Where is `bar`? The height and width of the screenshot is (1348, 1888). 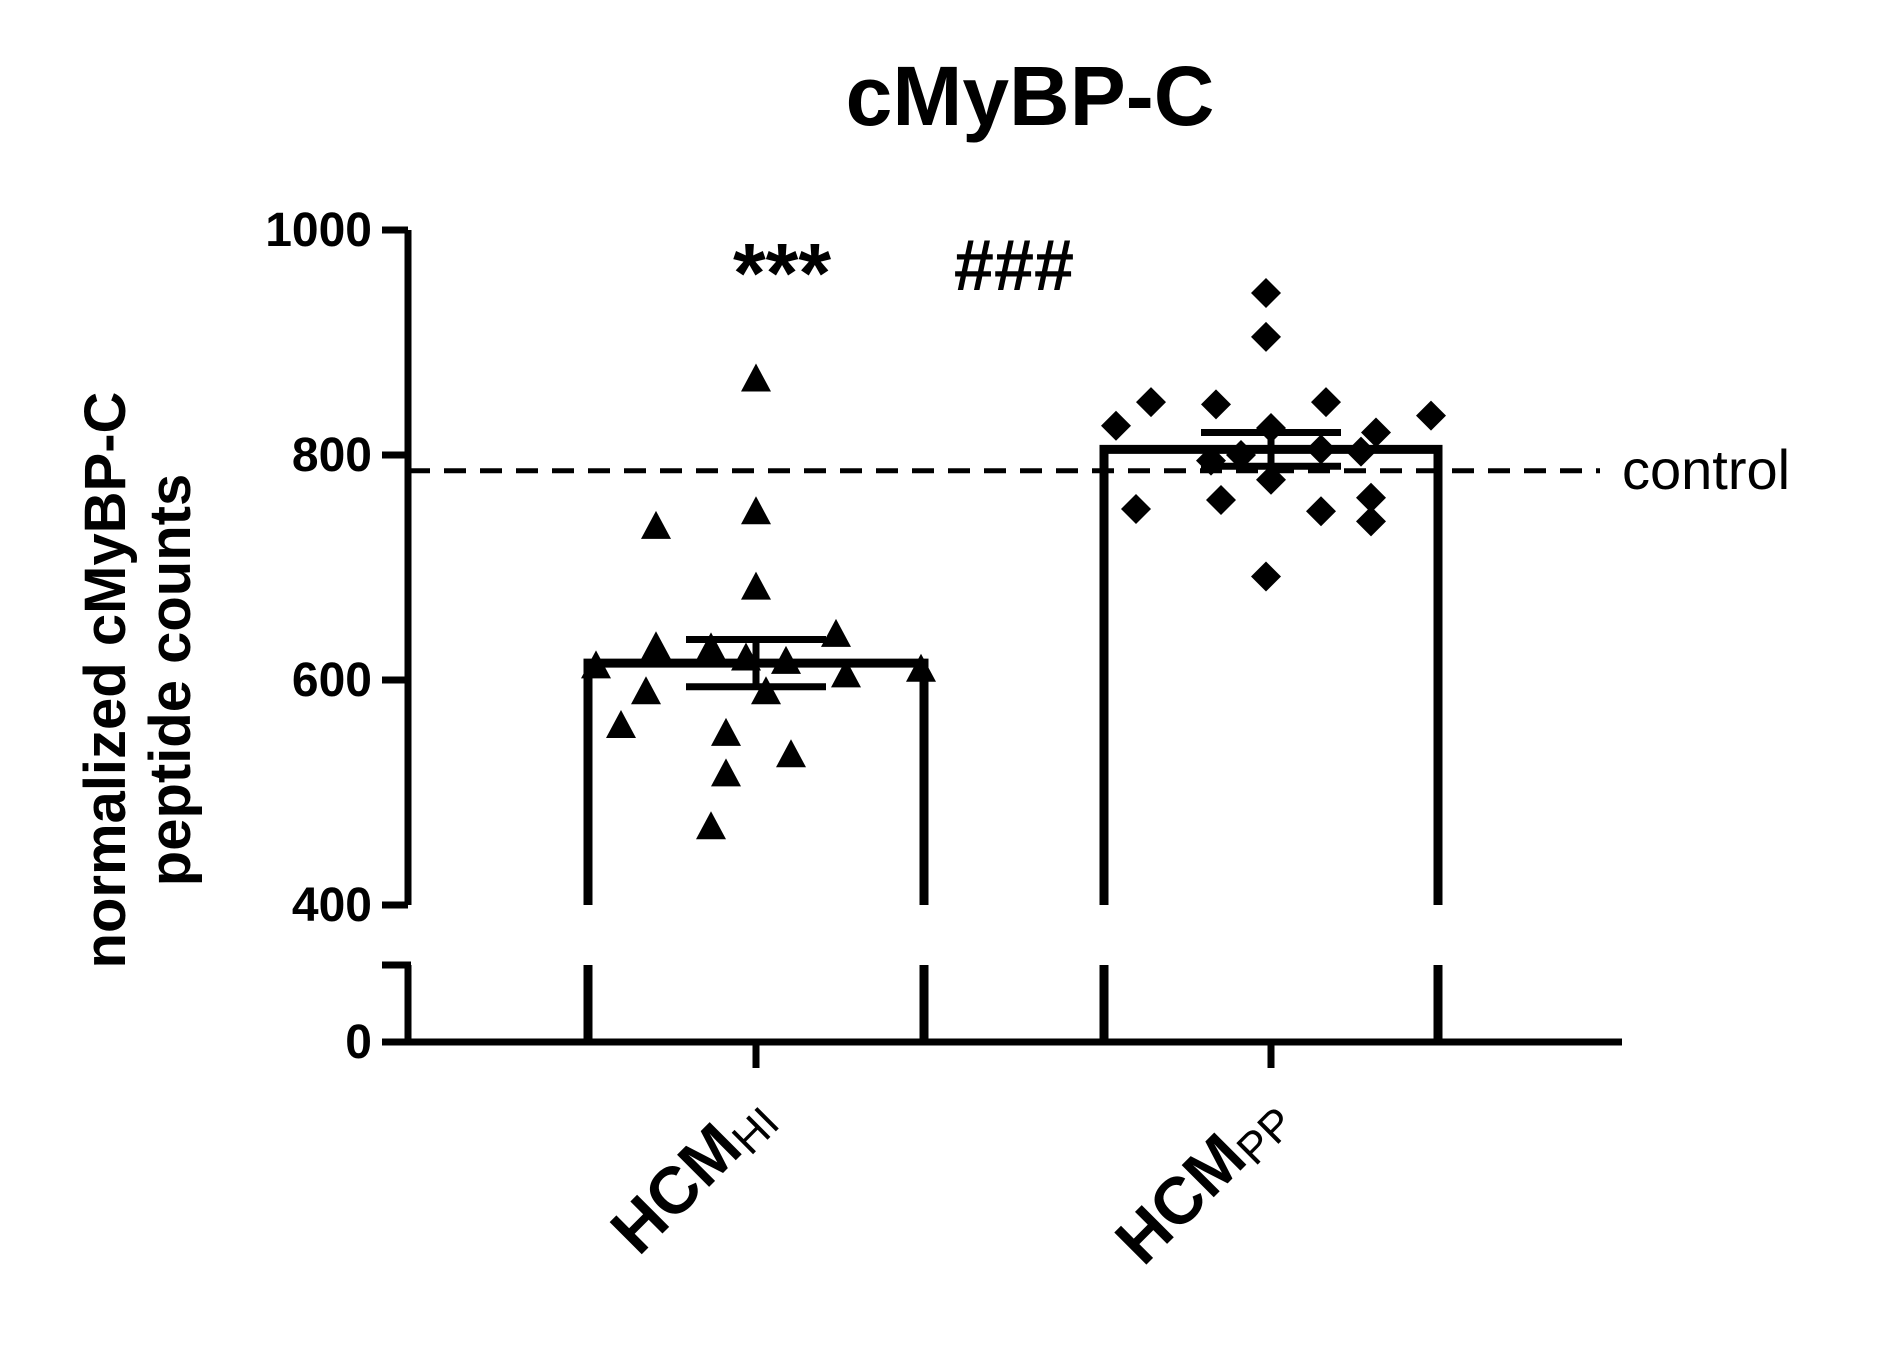
bar is located at coordinates (1271, 674).